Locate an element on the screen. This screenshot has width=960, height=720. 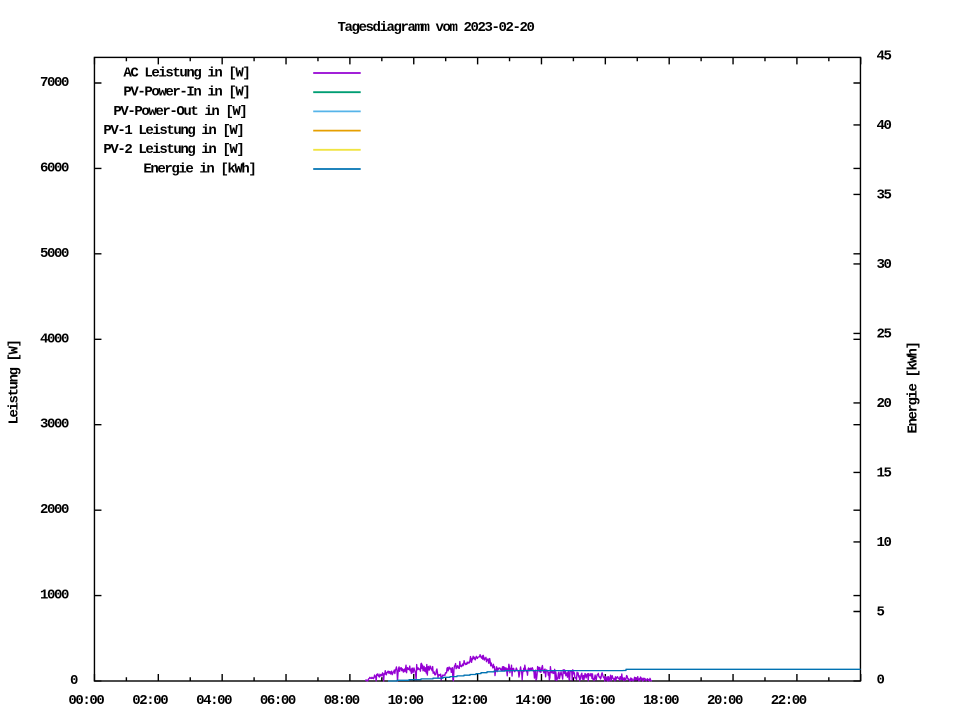
svg-text: 4000 is located at coordinates (54, 339).